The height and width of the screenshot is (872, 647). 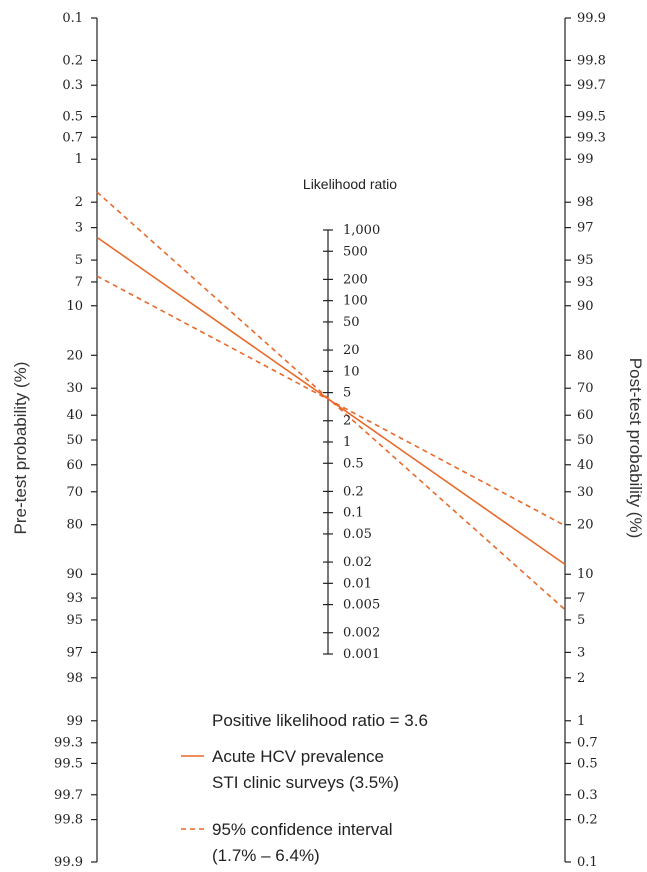 What do you see at coordinates (585, 440) in the screenshot?
I see `posttest-tick-label: 50` at bounding box center [585, 440].